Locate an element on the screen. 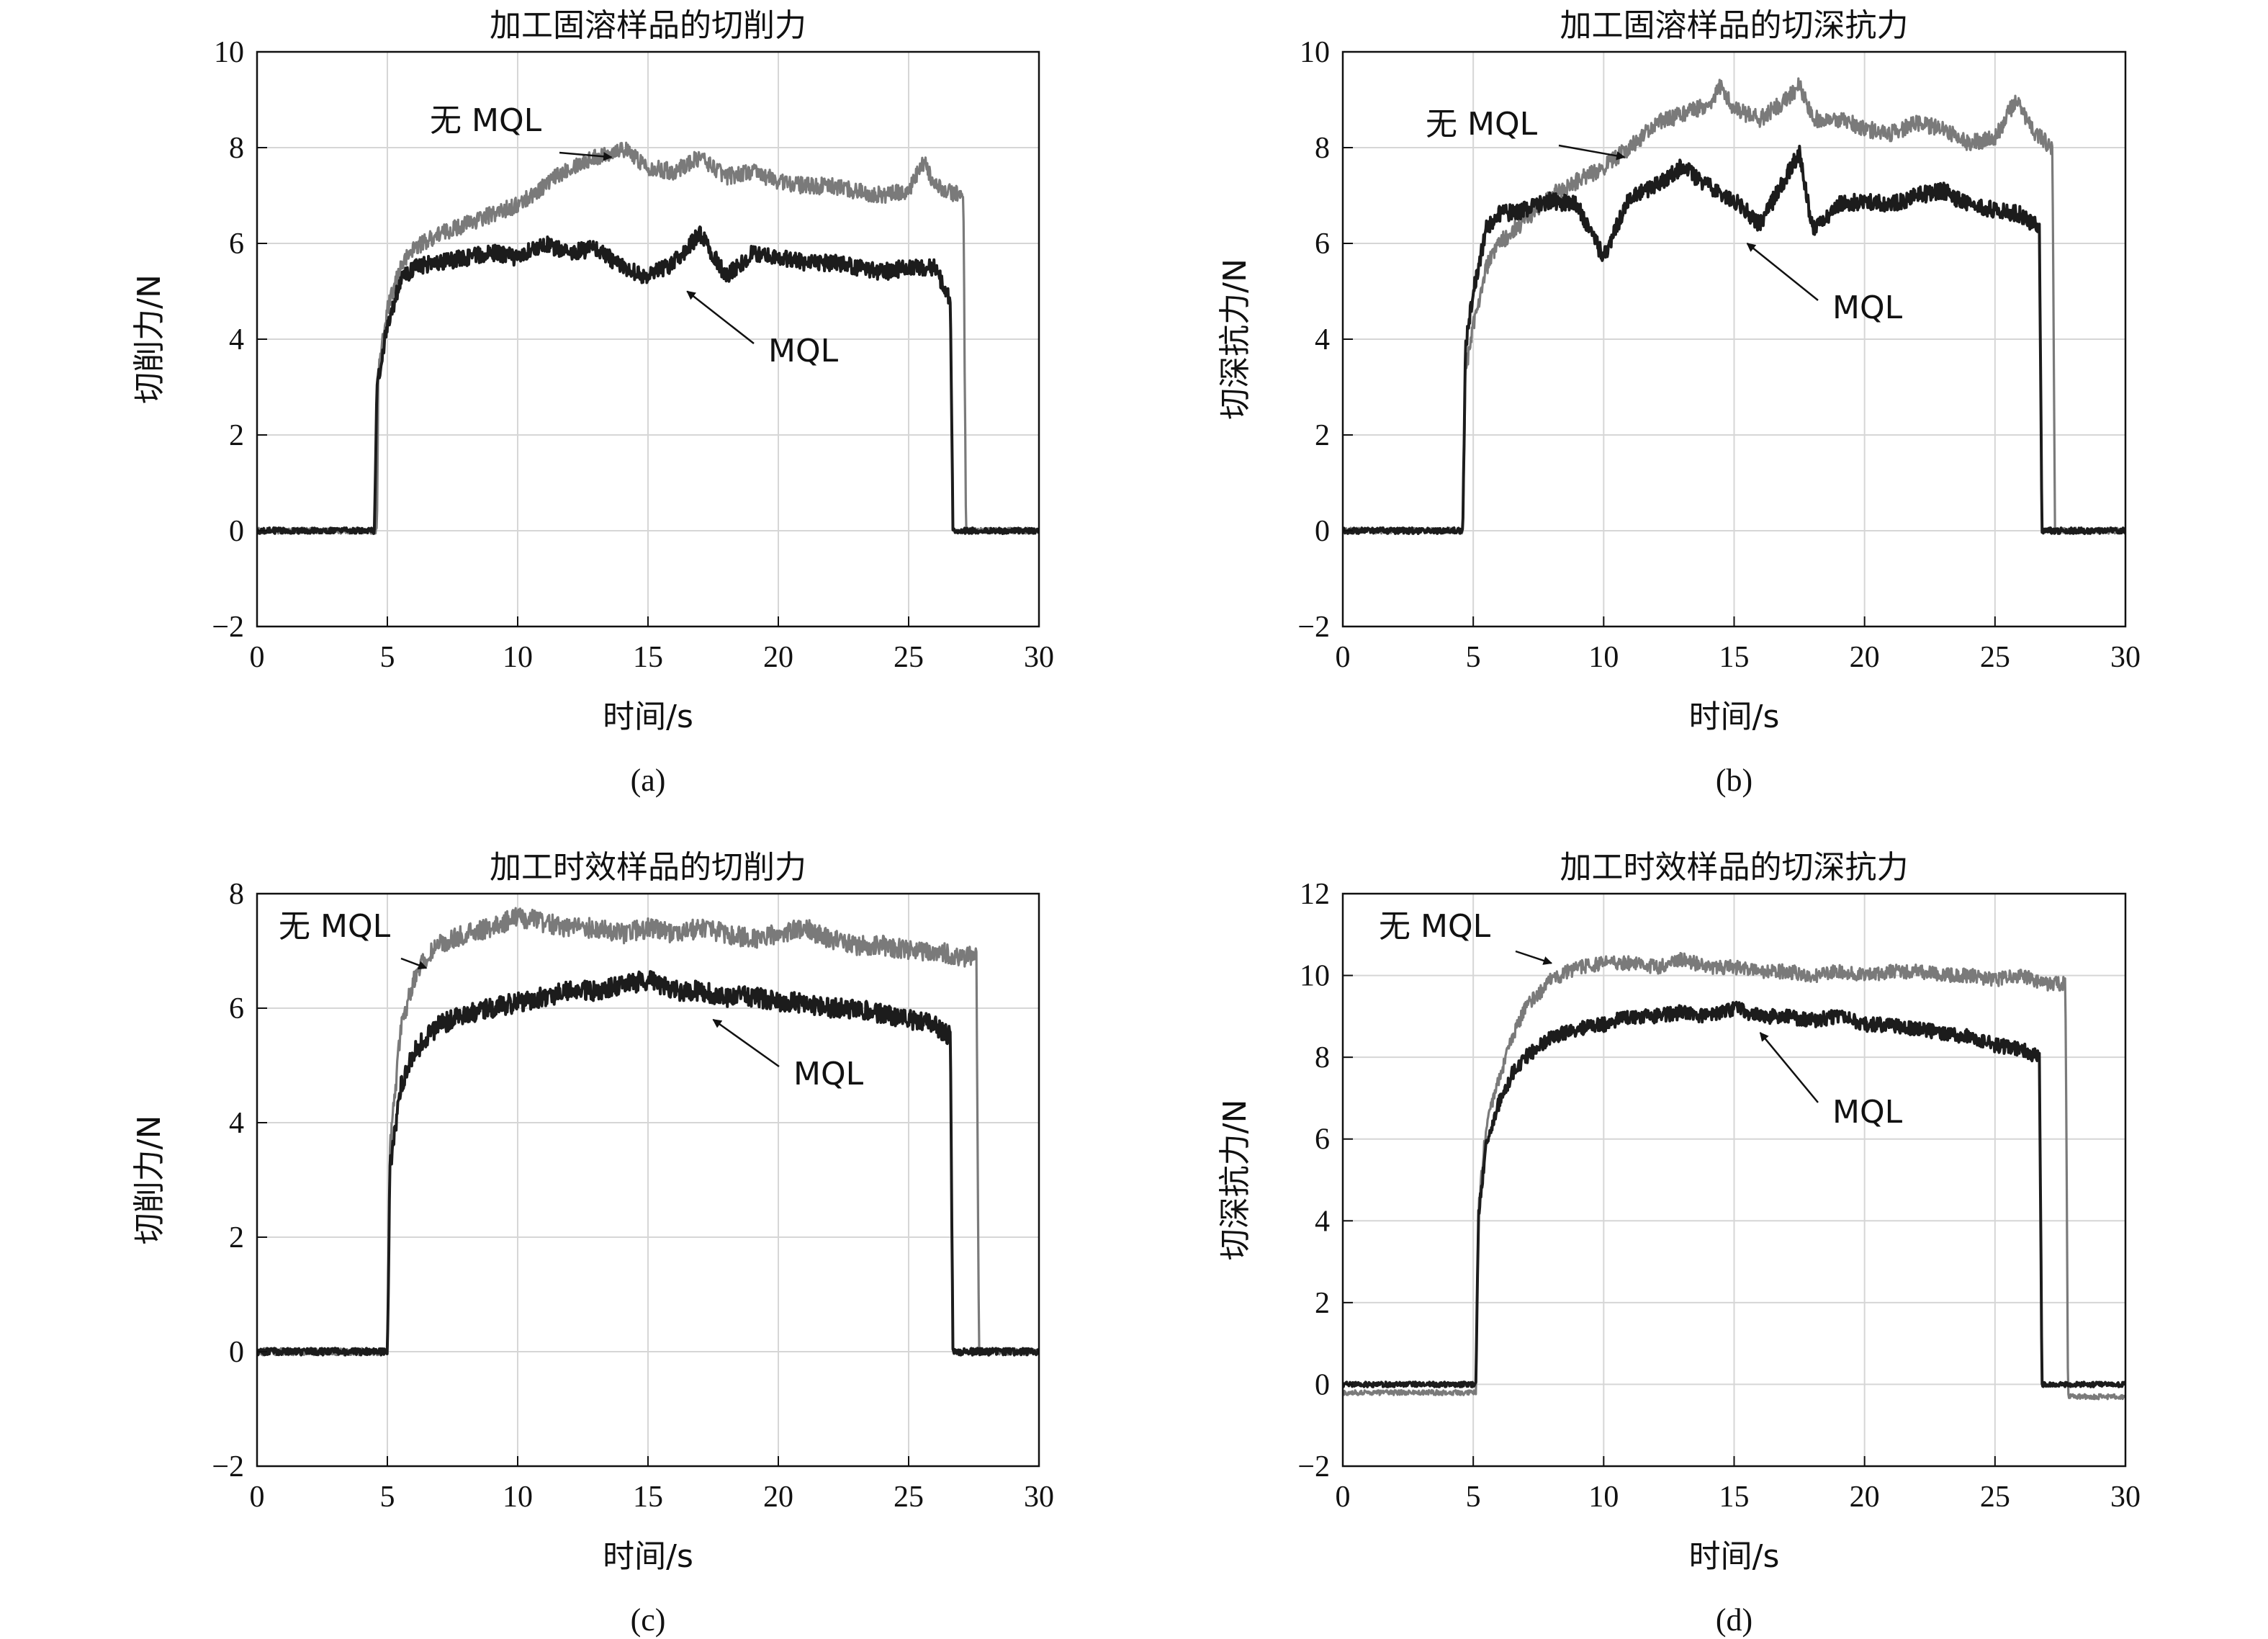 This screenshot has width=2268, height=1639. panel-caption: (b) is located at coordinates (1734, 780).